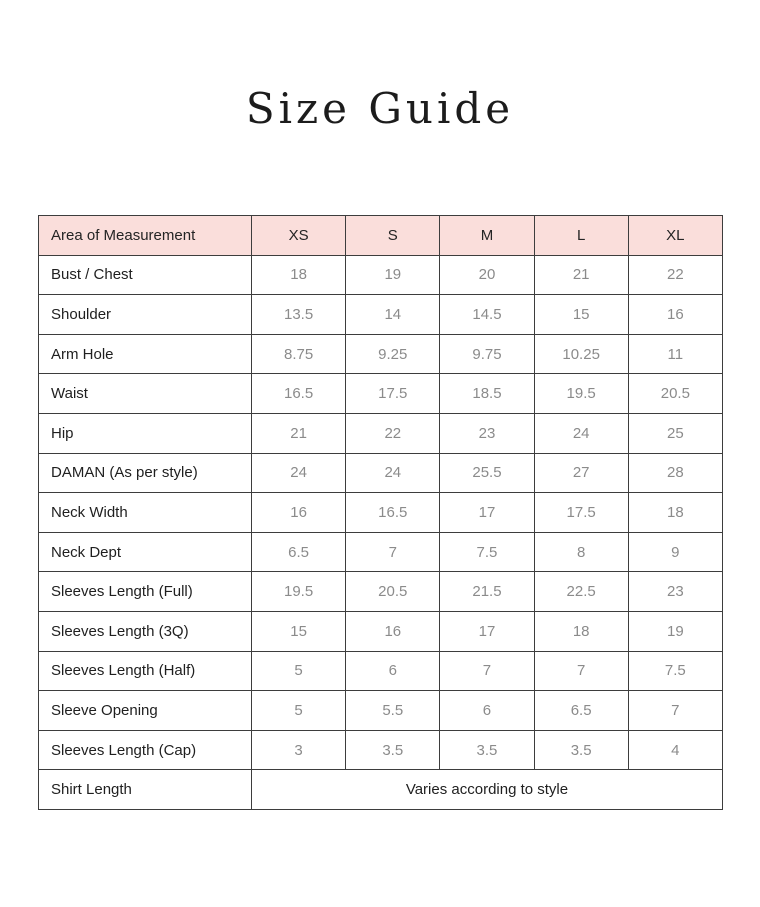  I want to click on measurement-value: 8.75, so click(298, 354).